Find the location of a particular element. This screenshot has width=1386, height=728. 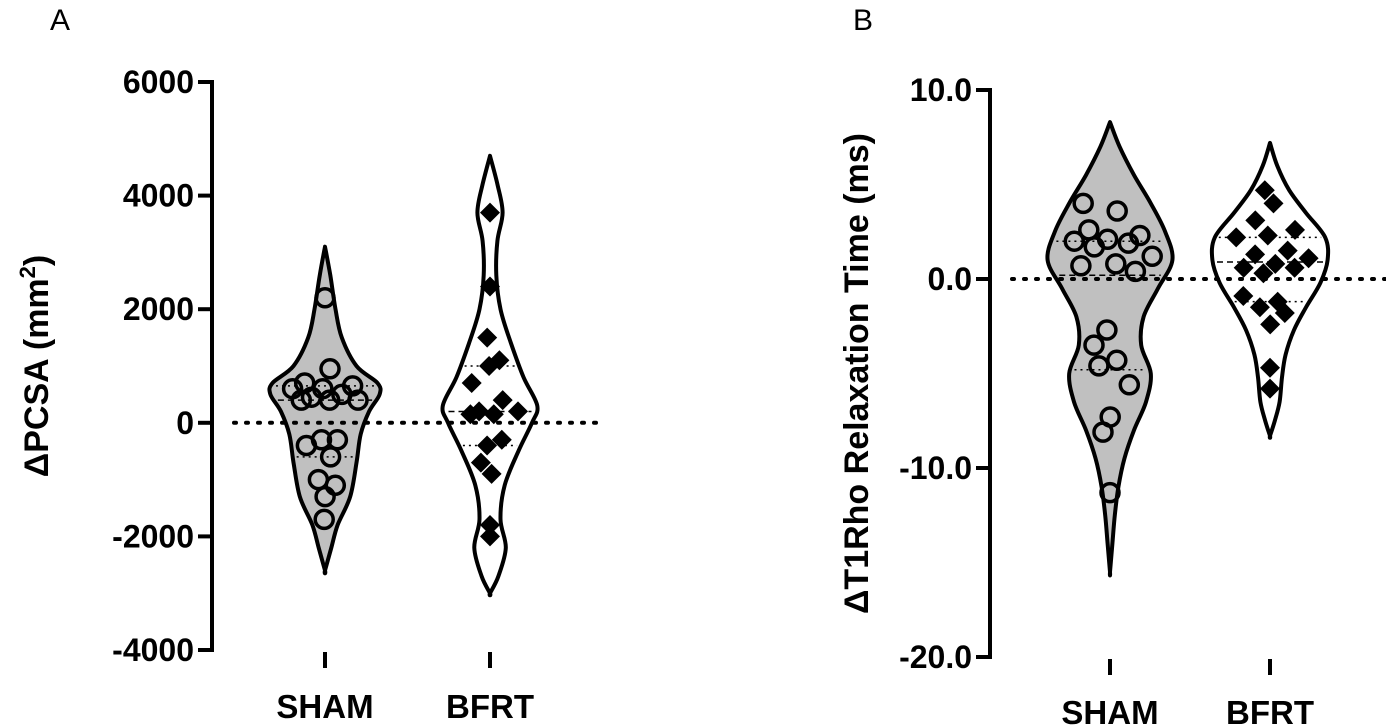

panel-b-y-axis-title: ΔT1Rho Relaxation Time (ms) is located at coordinates (857, 373).